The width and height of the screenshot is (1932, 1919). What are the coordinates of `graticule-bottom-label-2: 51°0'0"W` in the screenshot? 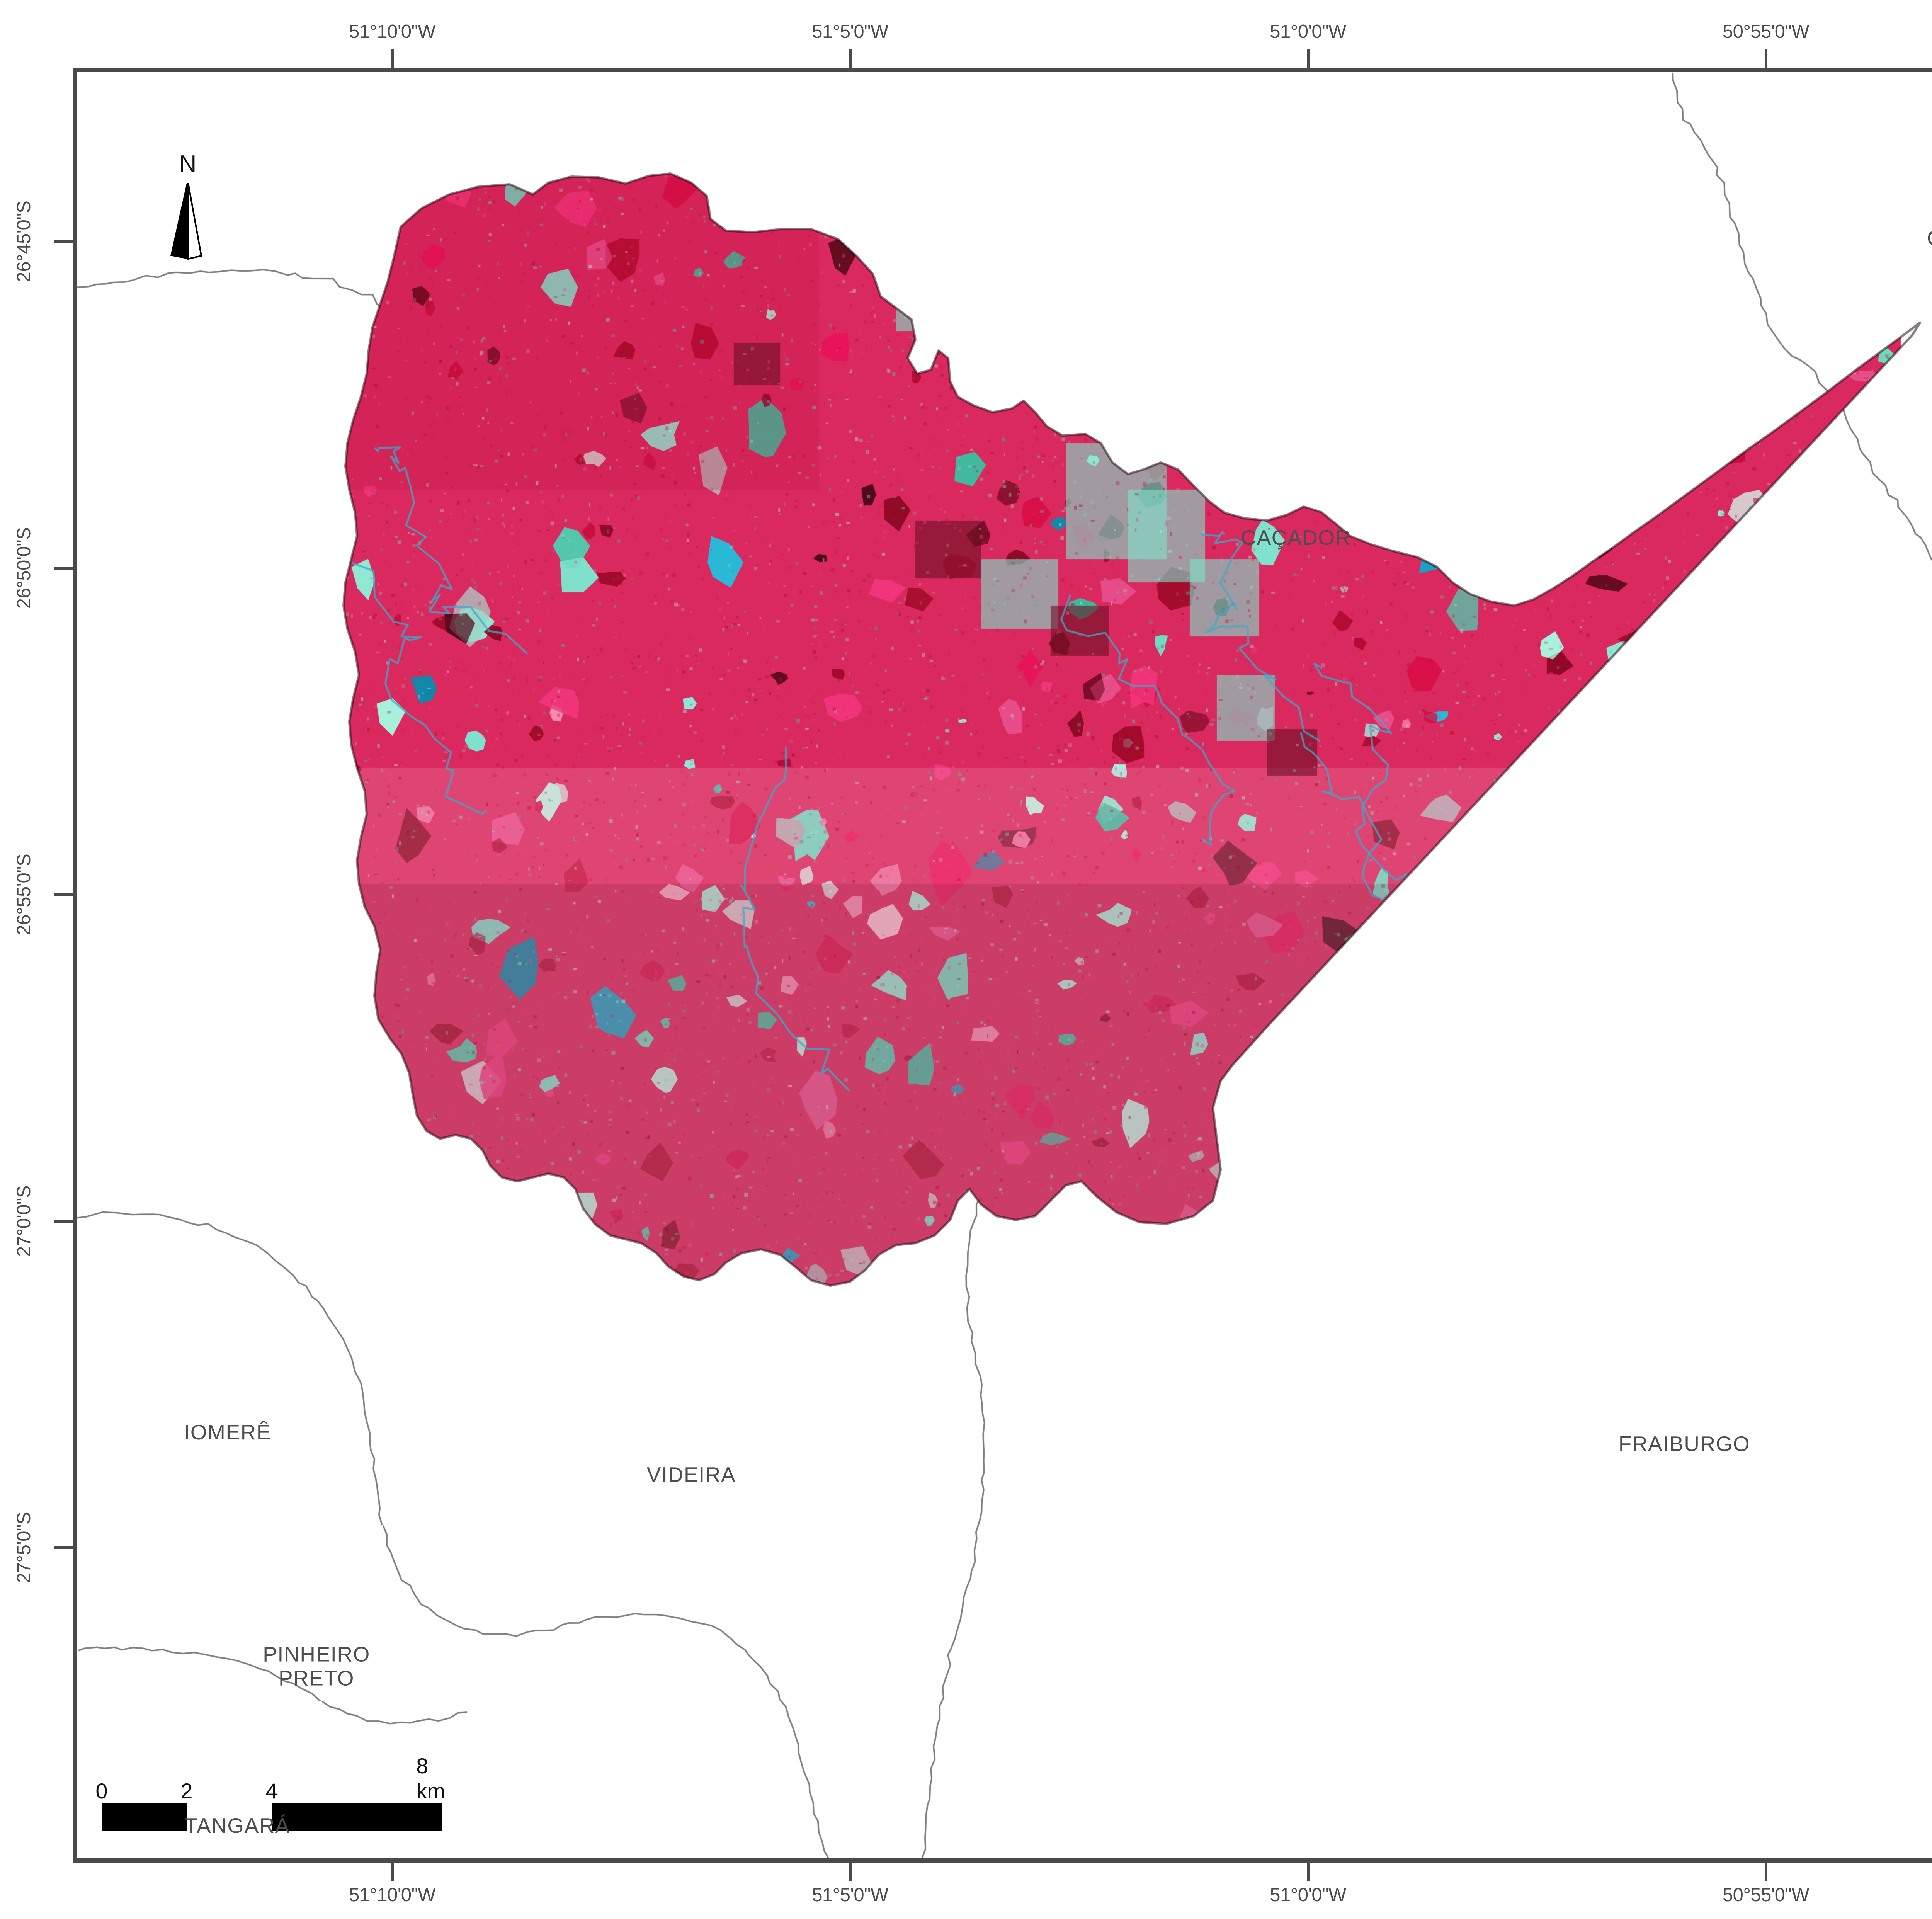 It's located at (1308, 1895).